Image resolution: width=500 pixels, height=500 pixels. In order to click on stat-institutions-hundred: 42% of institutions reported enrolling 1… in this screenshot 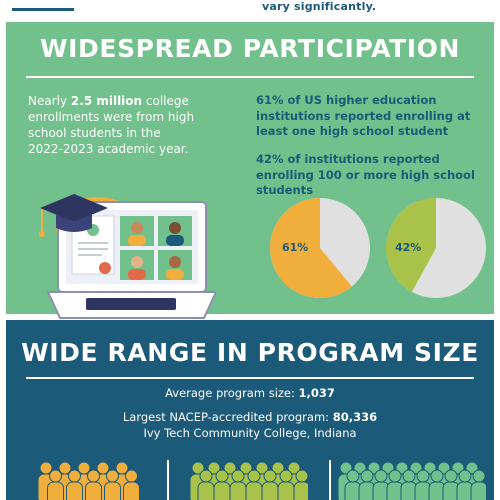, I will do `click(365, 174)`.